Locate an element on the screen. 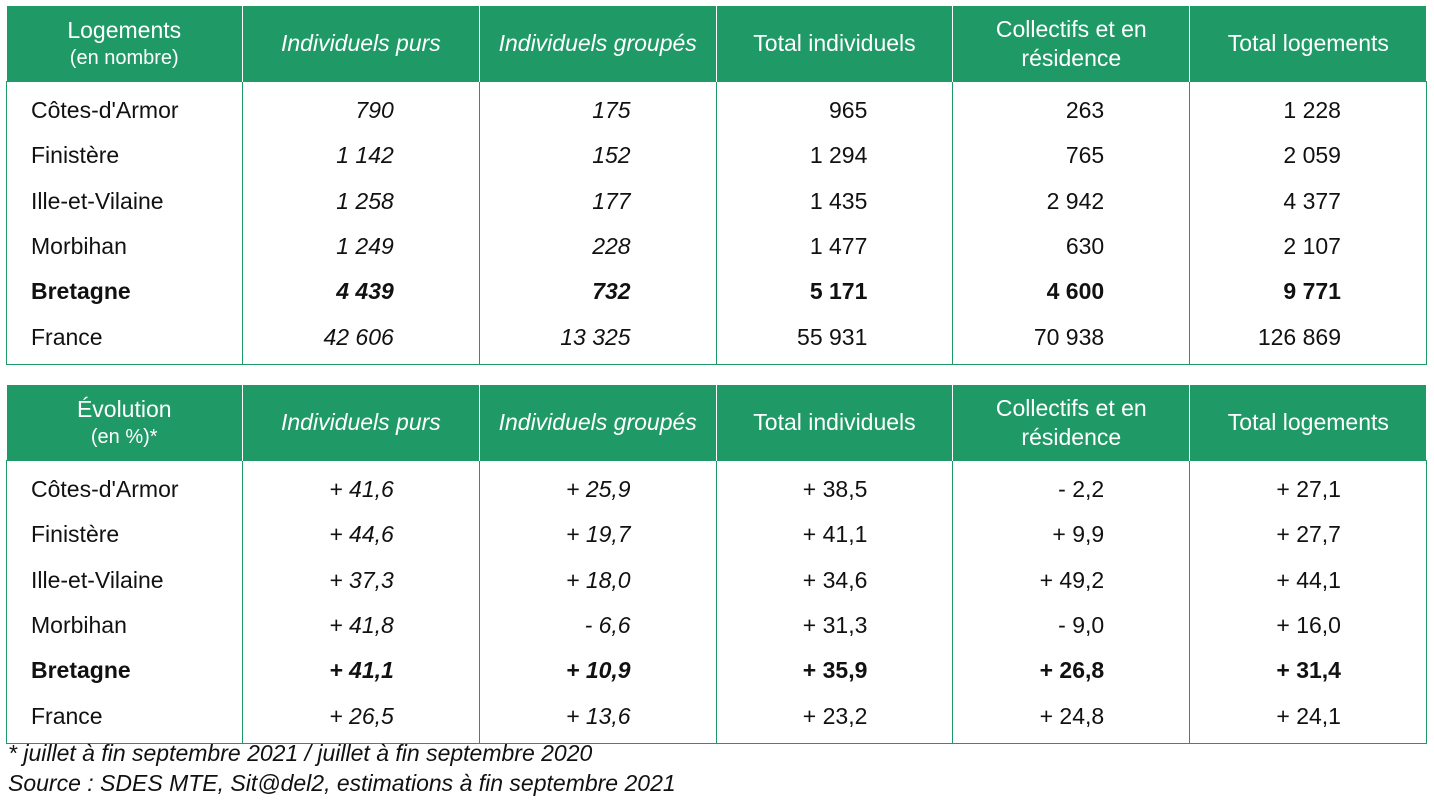 This screenshot has height=803, width=1434. cell-value: 1 258 is located at coordinates (361, 201).